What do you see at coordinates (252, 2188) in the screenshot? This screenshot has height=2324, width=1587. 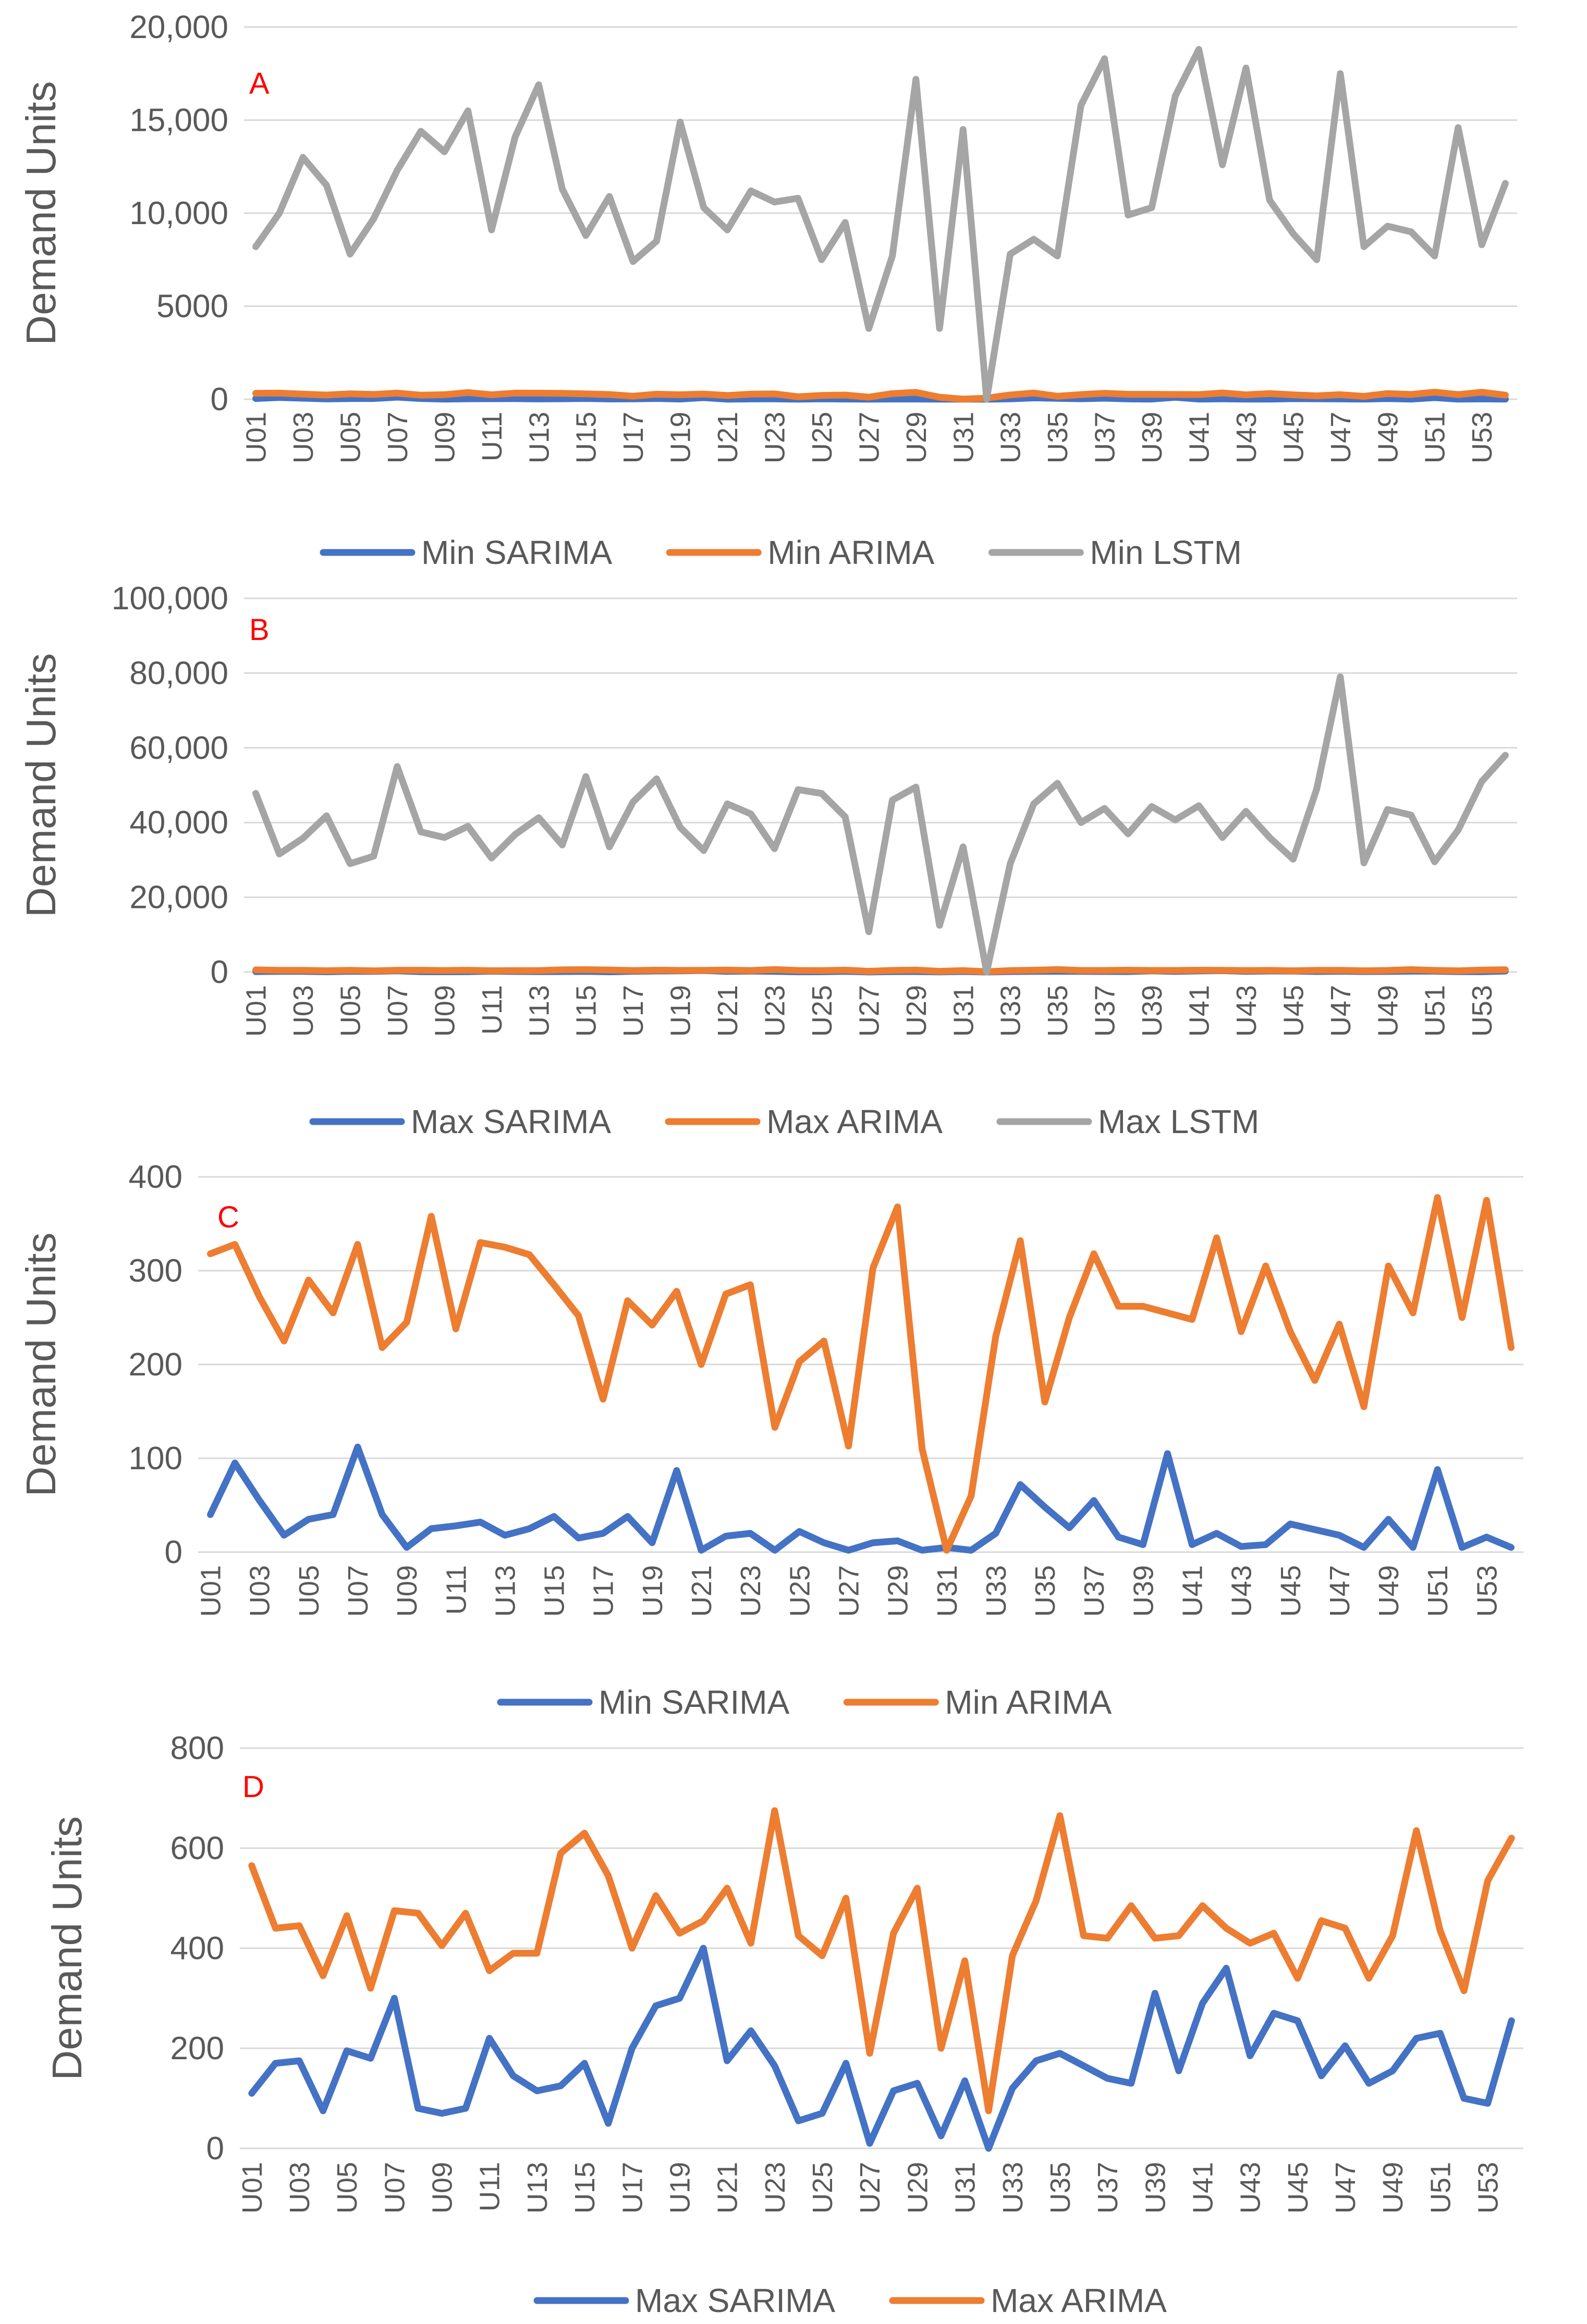 I see `x-tick-label: U01` at bounding box center [252, 2188].